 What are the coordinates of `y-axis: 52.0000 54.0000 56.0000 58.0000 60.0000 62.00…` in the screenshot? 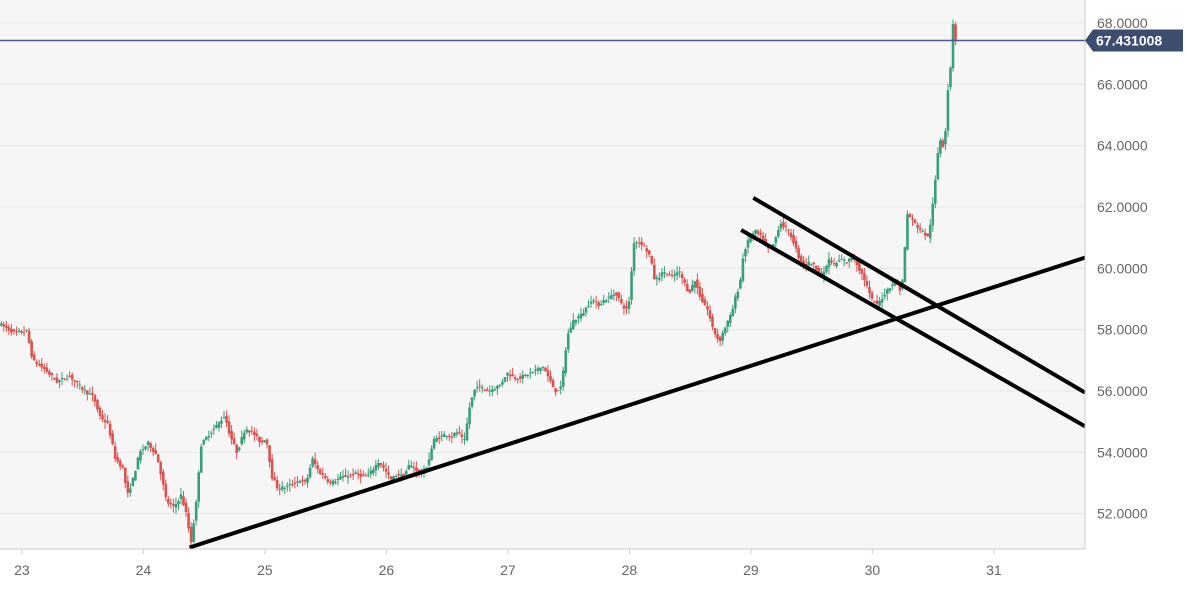 It's located at (1122, 268).